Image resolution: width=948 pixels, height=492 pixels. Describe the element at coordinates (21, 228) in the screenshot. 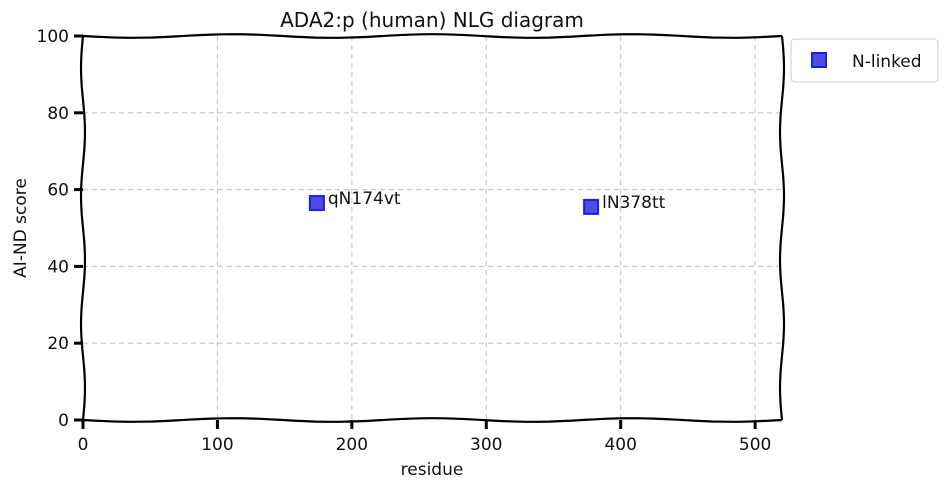

I see `y-axis-label: AI-ND score` at that location.